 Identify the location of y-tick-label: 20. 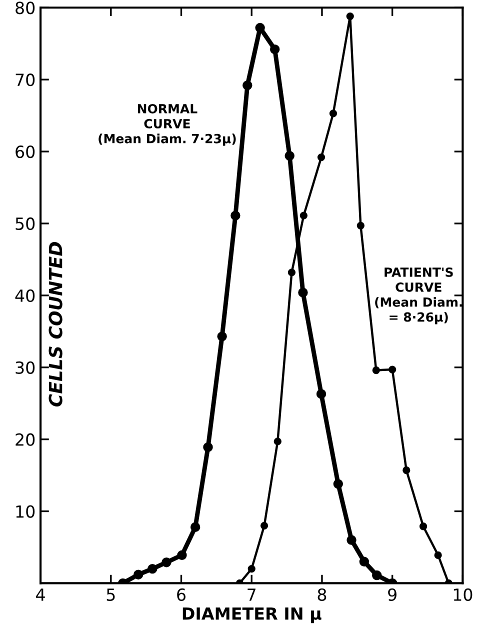
(25, 439).